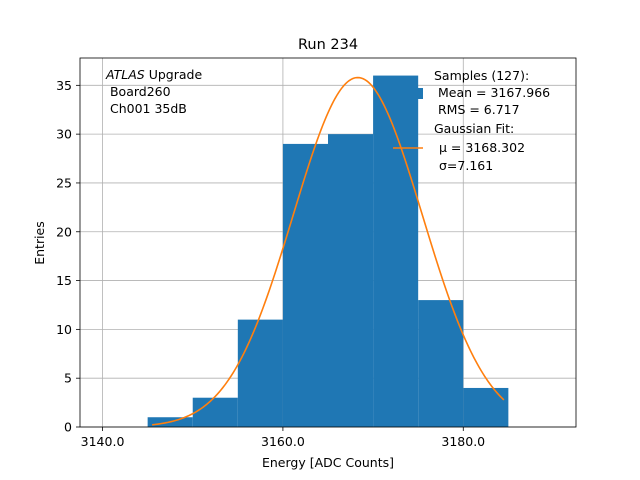 The width and height of the screenshot is (640, 480). I want to click on x-tick-label: 3160.0, so click(283, 441).